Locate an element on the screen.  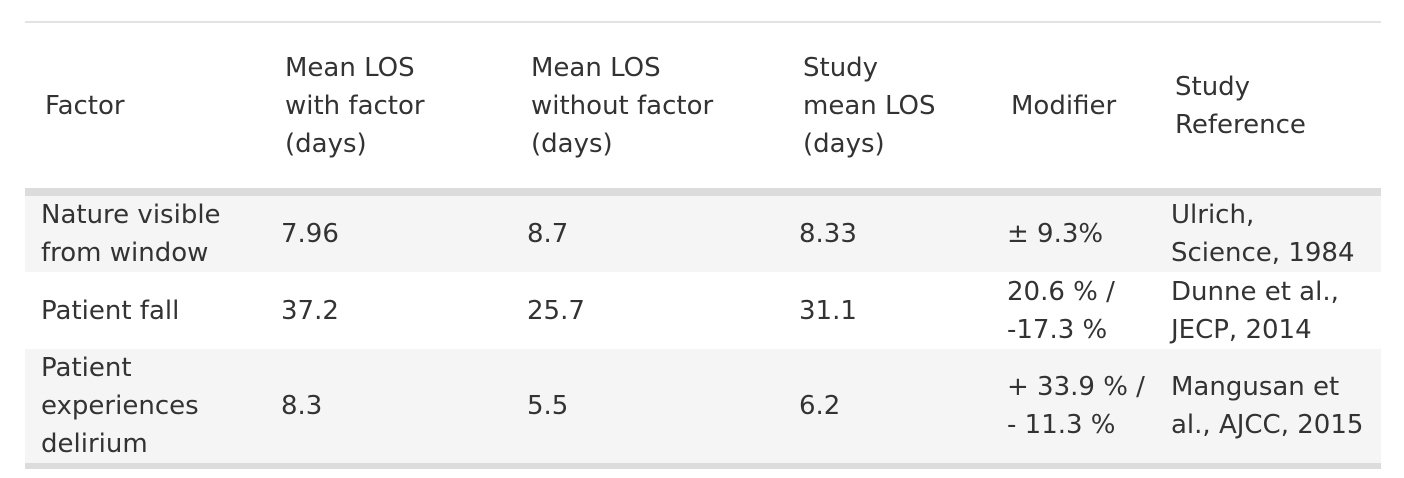
cell-reference: Ulrich, Science, 1984 is located at coordinates (1268, 232).